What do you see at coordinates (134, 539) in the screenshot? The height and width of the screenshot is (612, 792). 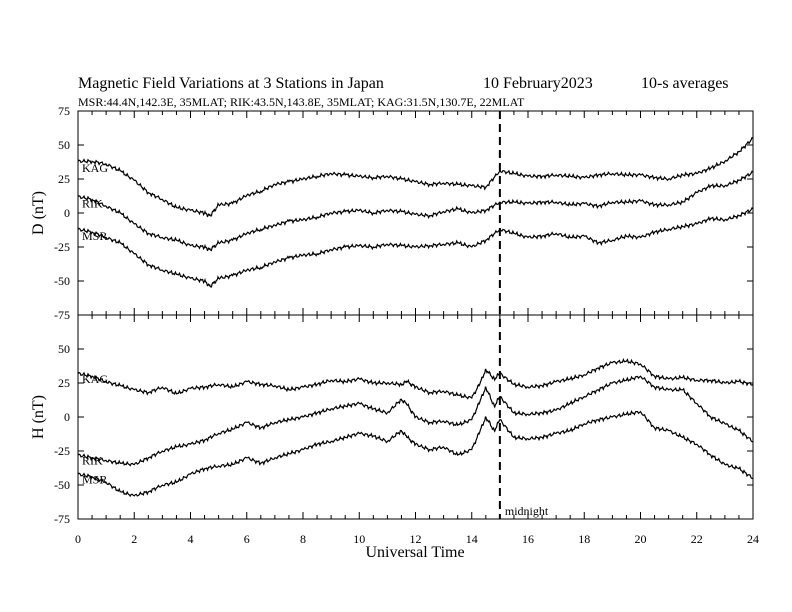 I see `x-tick-label: 2` at bounding box center [134, 539].